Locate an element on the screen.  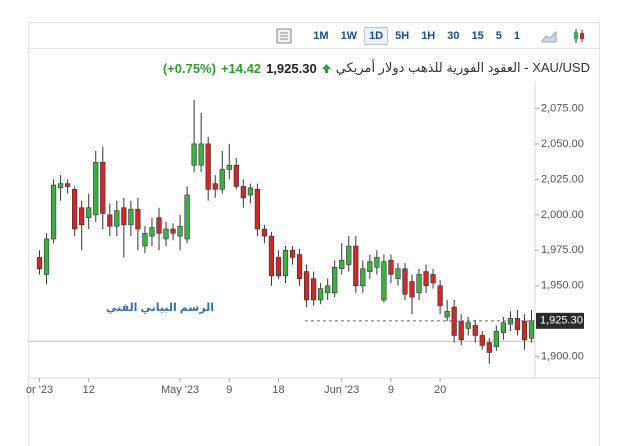
change: +14.42 is located at coordinates (241, 68).